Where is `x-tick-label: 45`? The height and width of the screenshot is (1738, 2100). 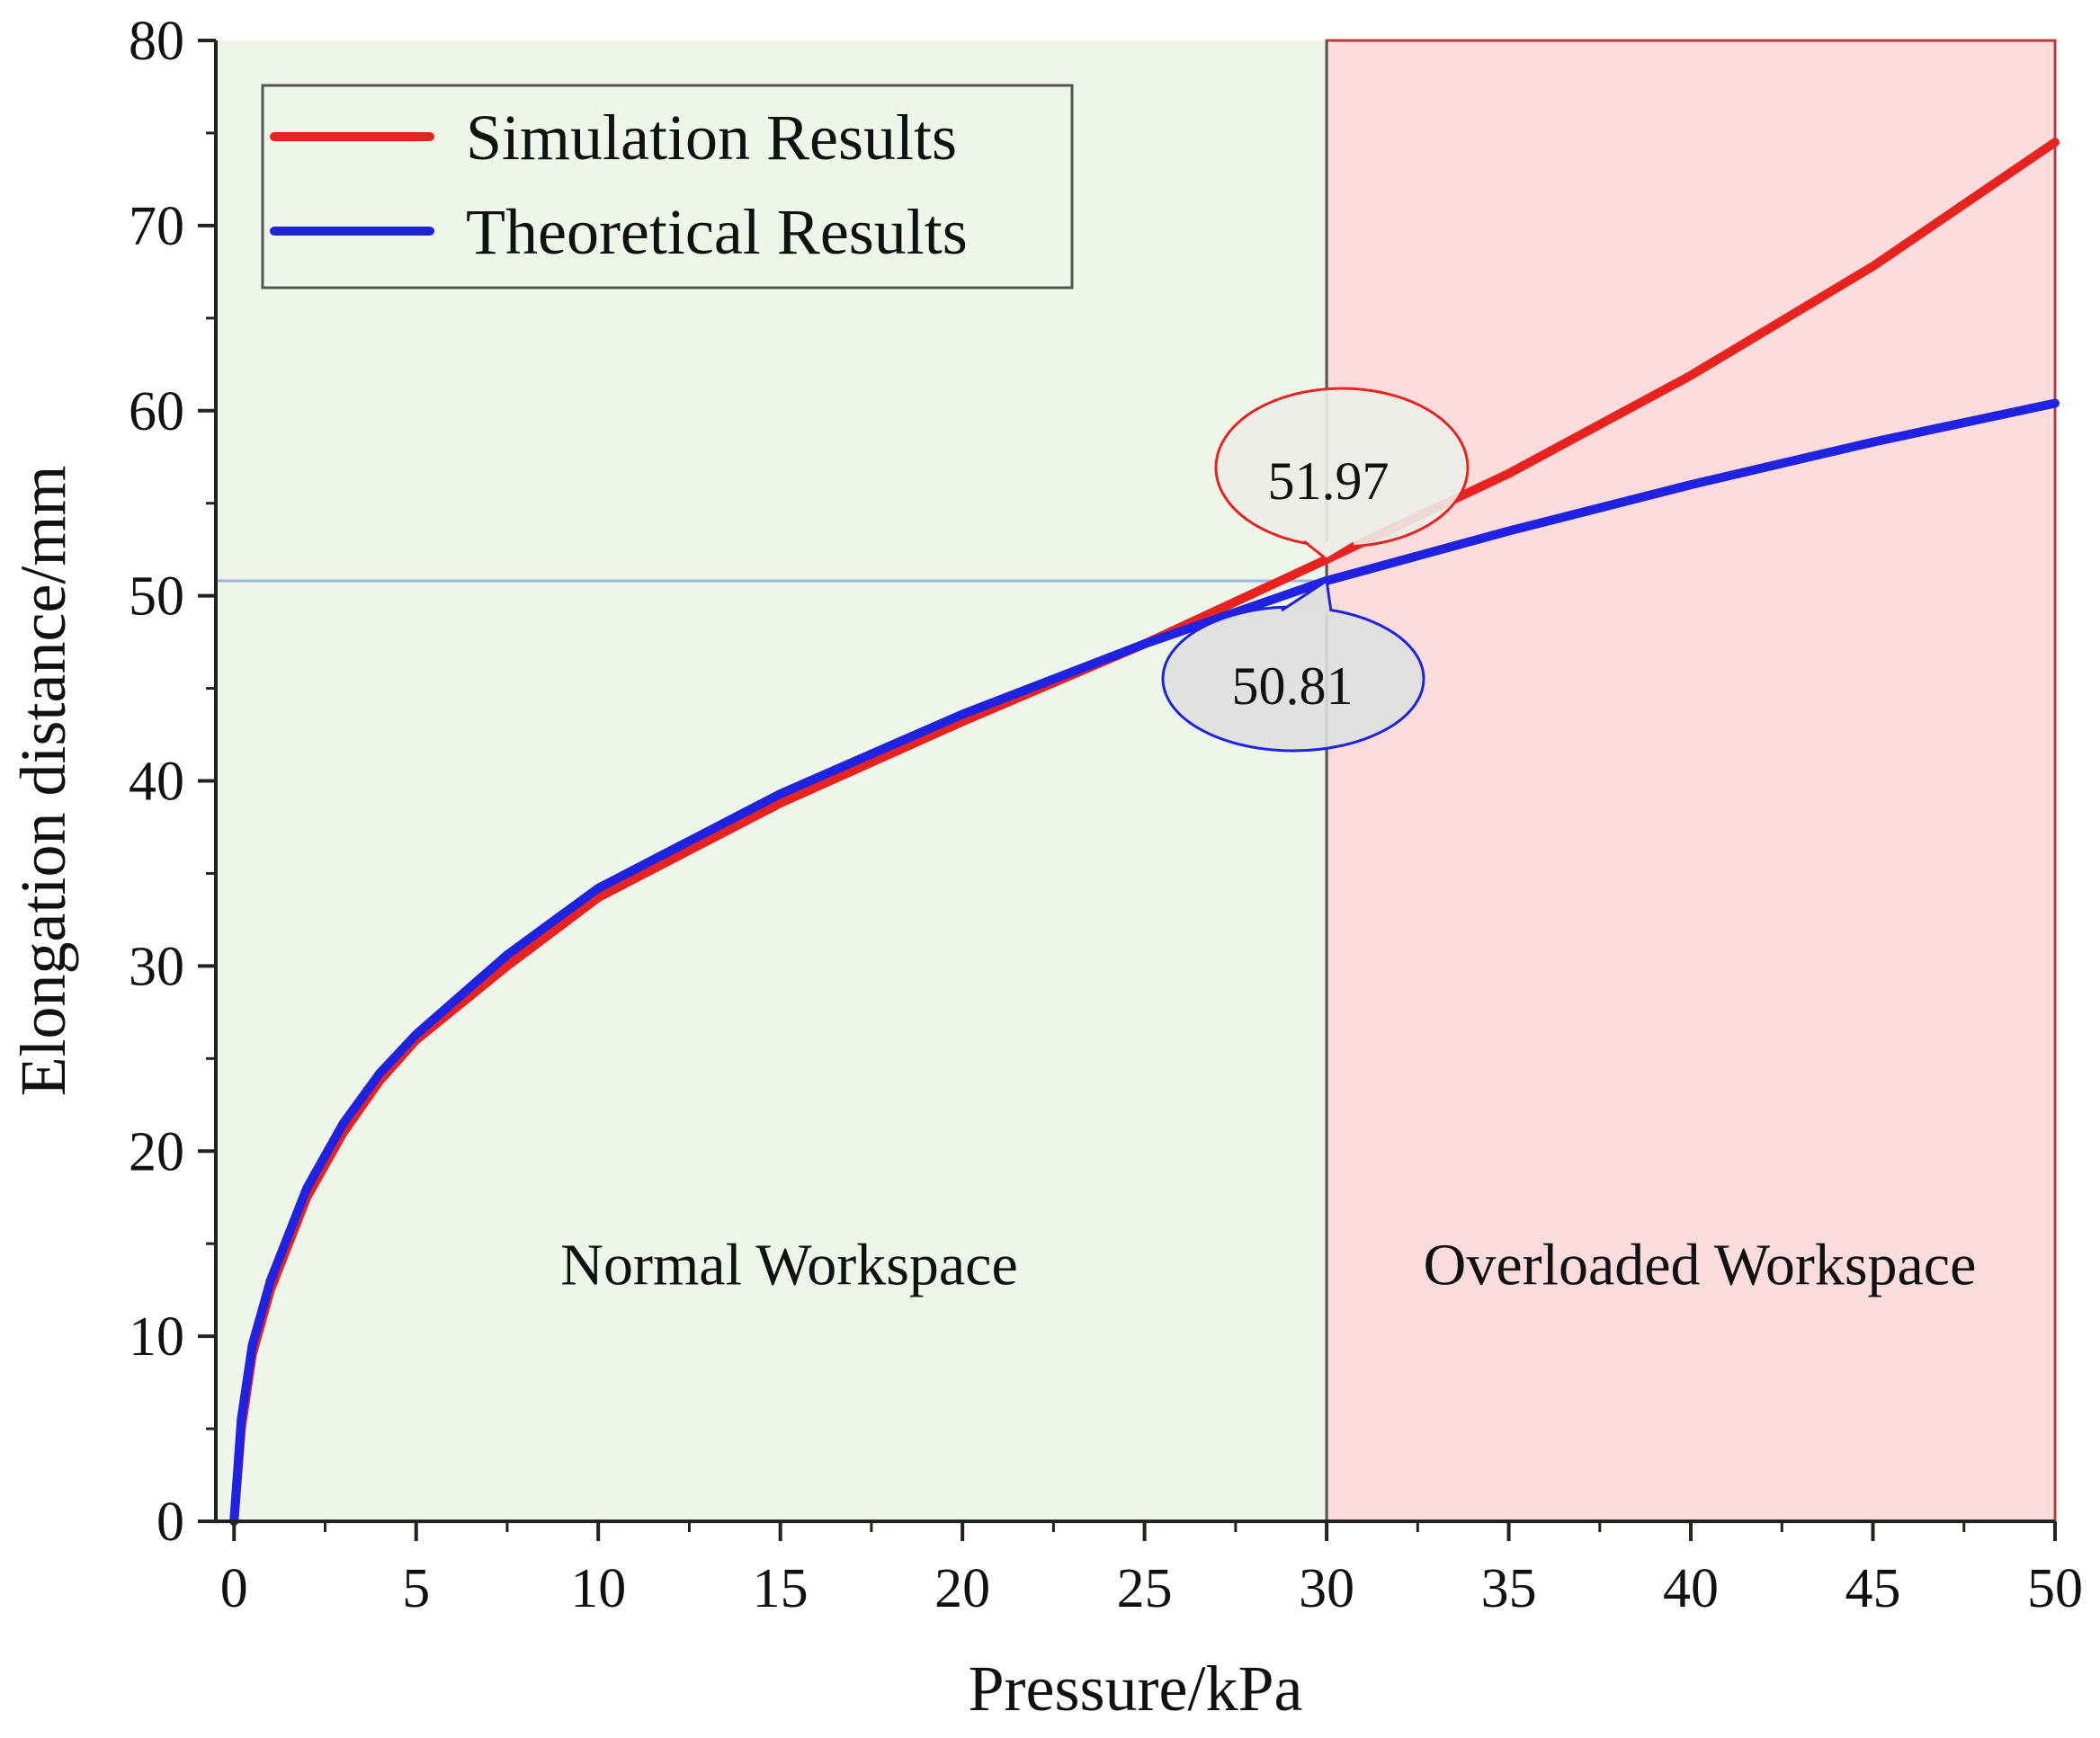 x-tick-label: 45 is located at coordinates (1873, 1588).